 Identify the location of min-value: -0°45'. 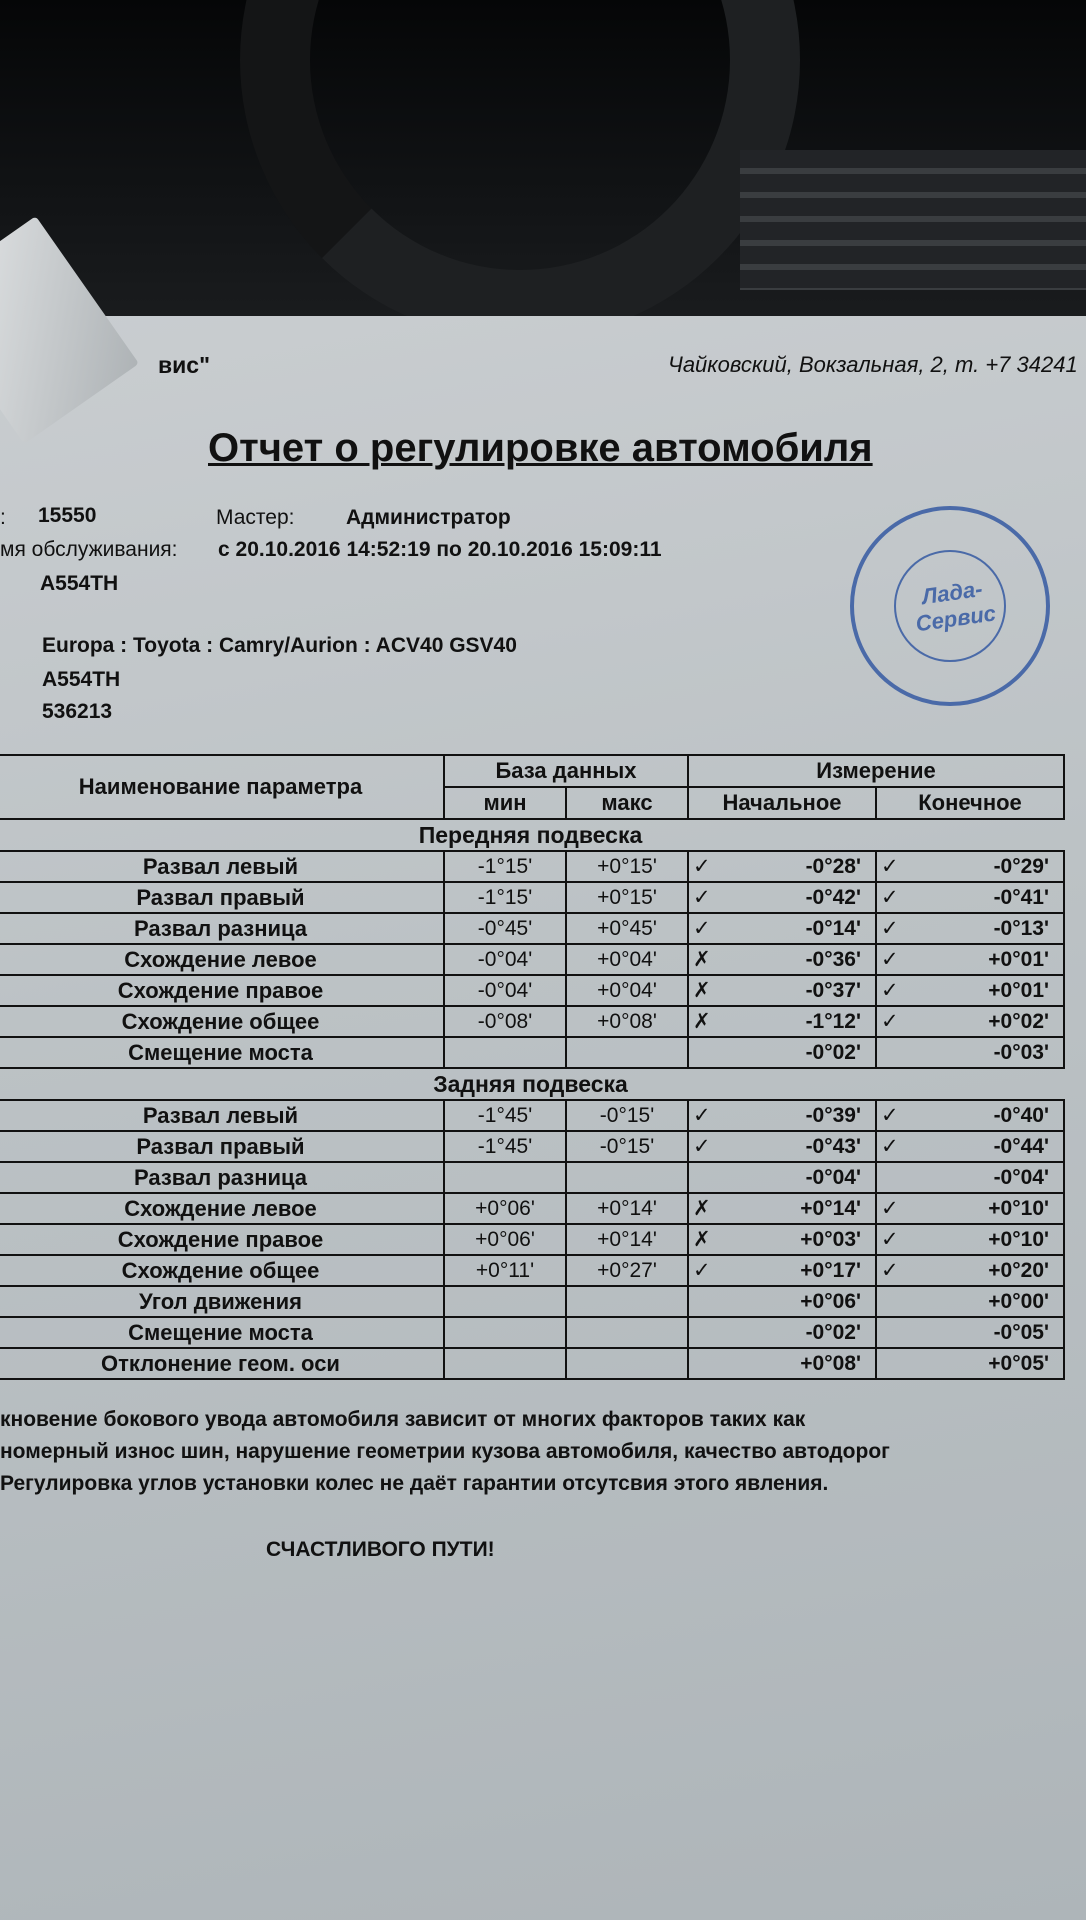
(505, 928).